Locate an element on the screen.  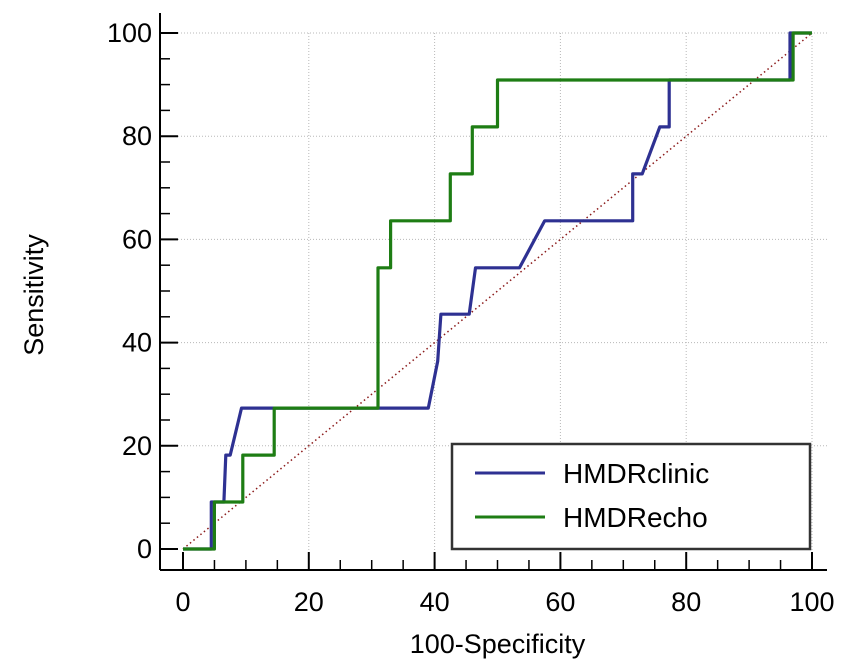
x-tick-label-20: 20 is located at coordinates (309, 602).